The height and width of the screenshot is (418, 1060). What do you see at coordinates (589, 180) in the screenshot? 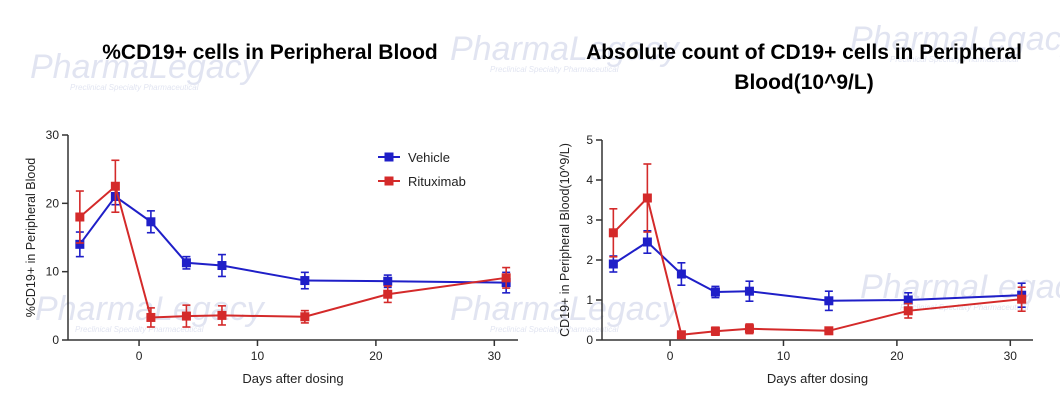
I see `y-tick-label: 4` at bounding box center [589, 180].